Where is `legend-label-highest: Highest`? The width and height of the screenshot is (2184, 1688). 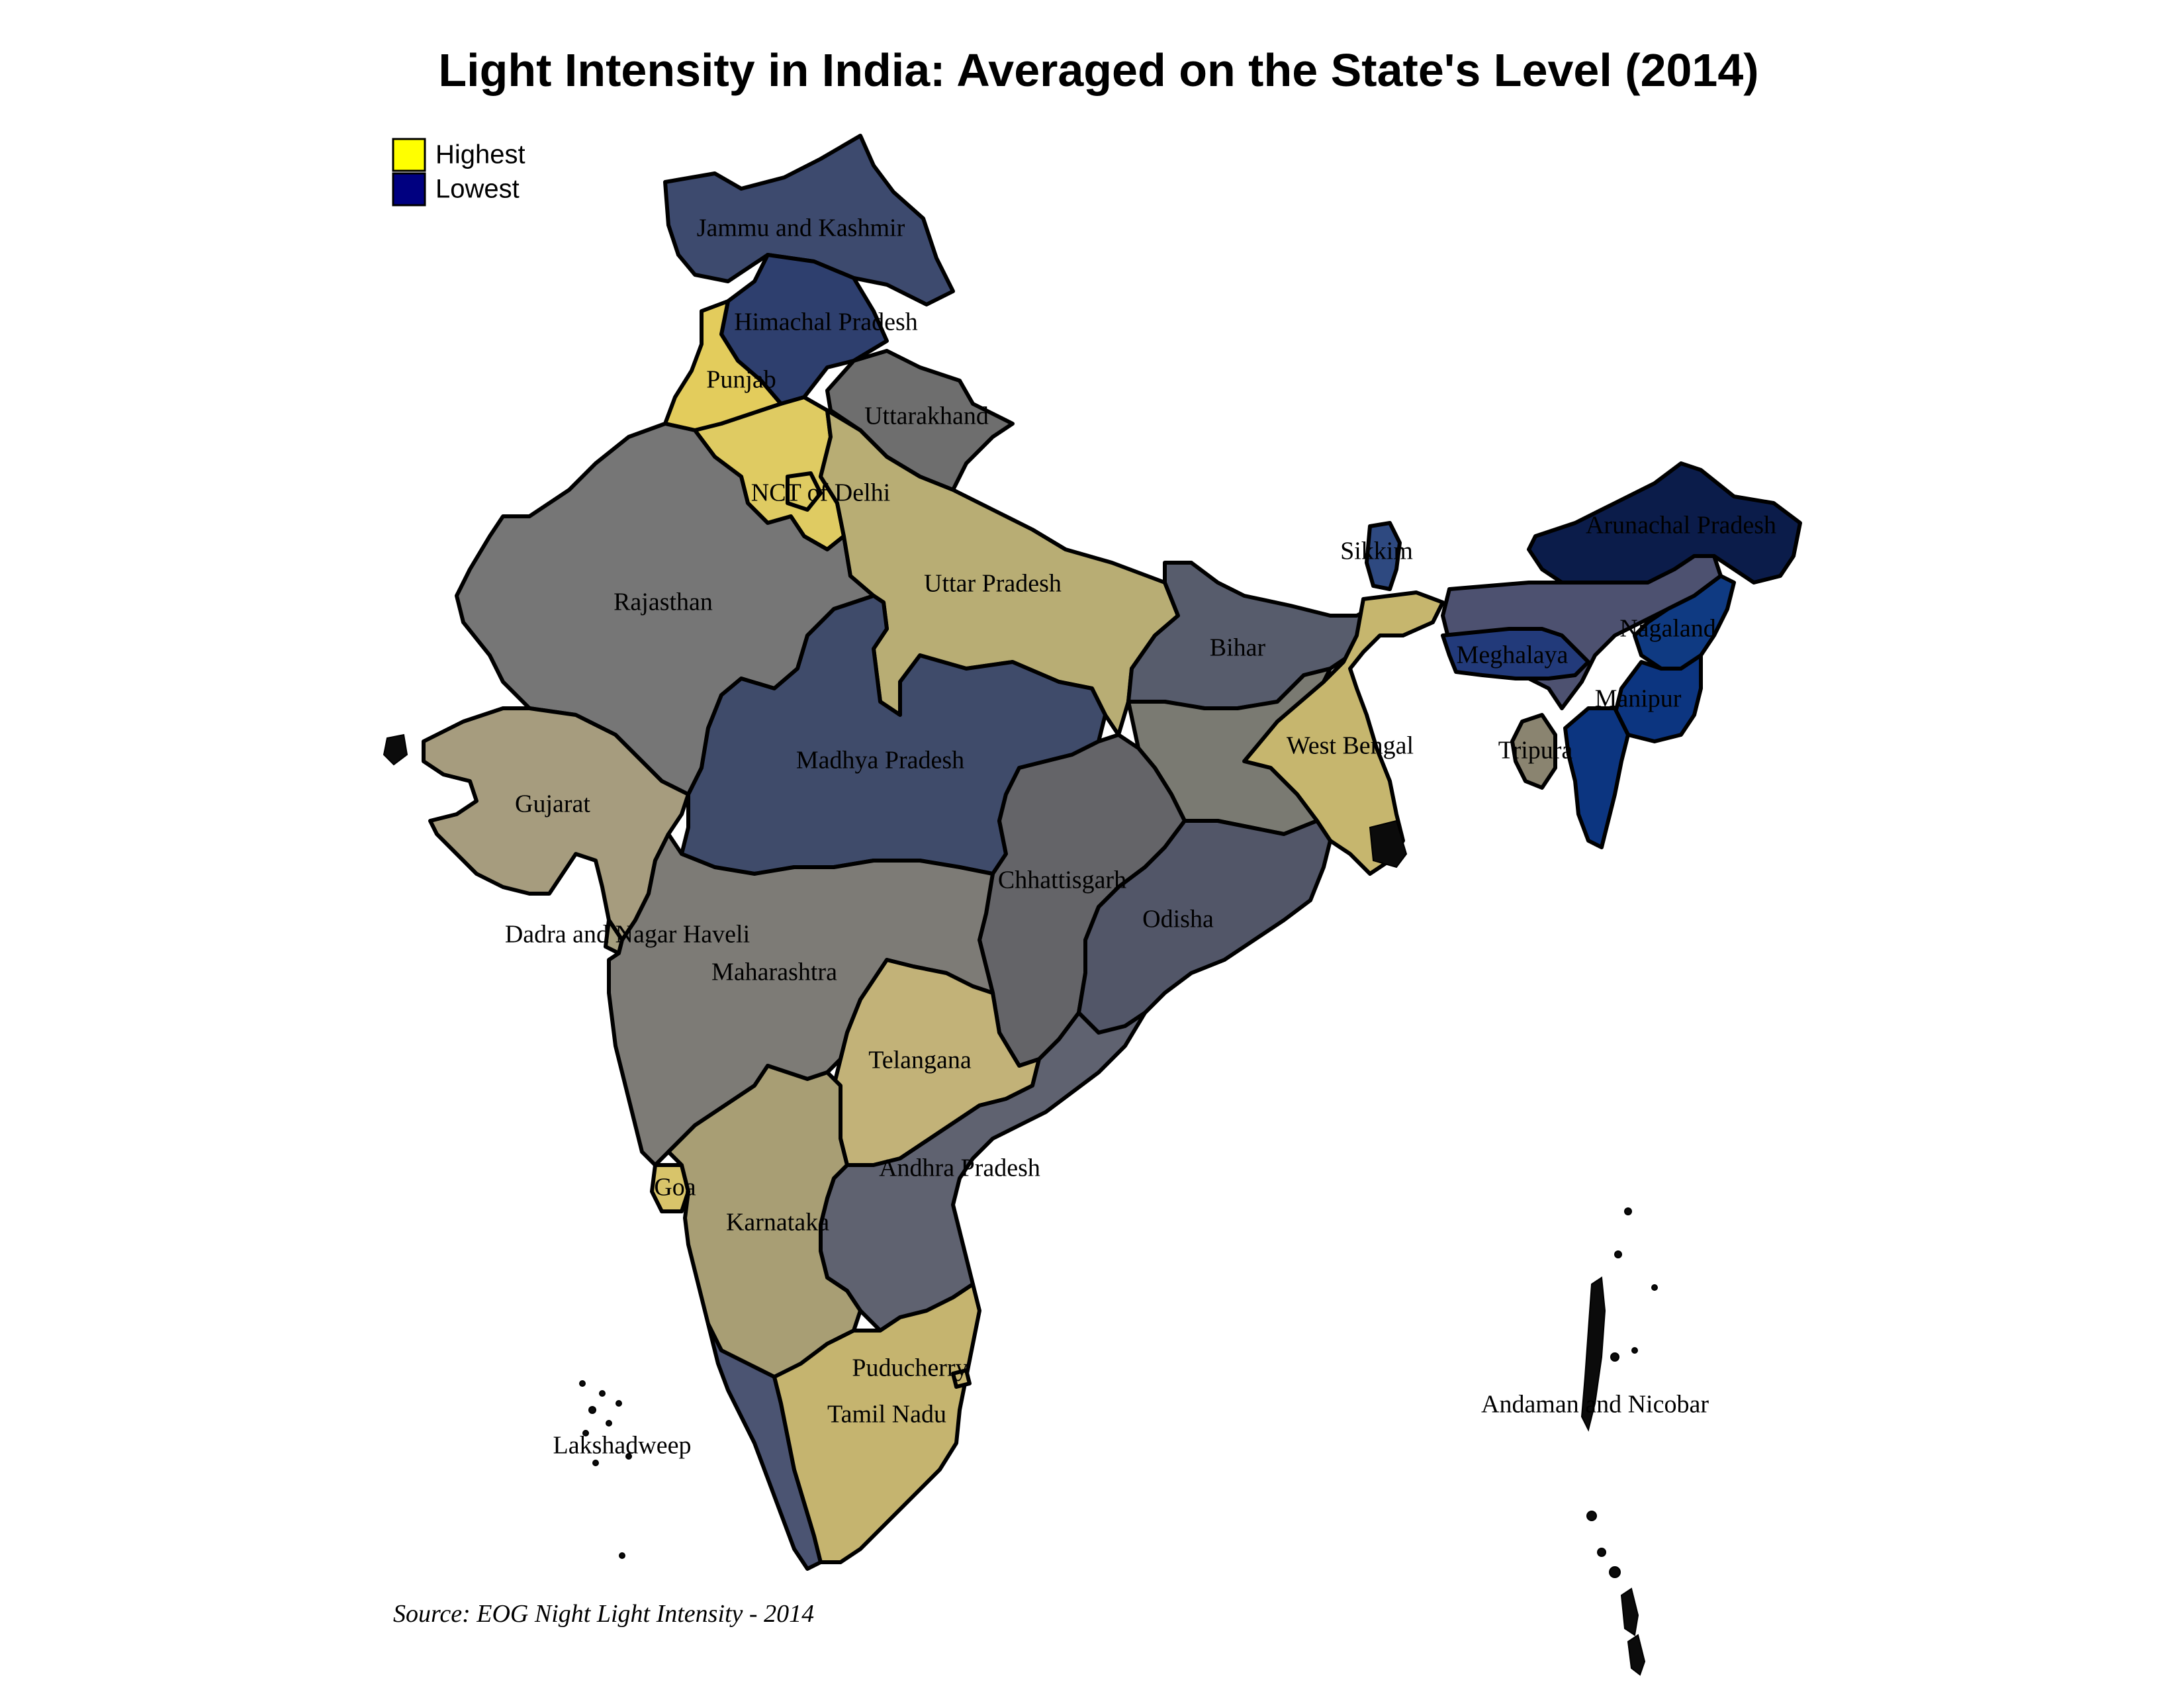
legend-label-highest: Highest is located at coordinates (480, 154).